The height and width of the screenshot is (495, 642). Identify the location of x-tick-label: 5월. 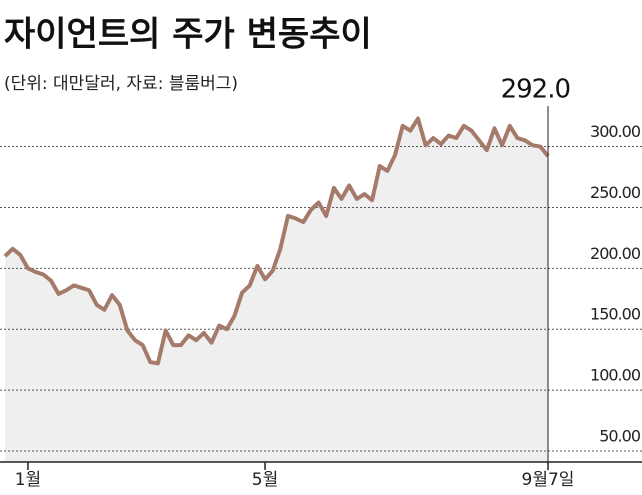
(265, 480).